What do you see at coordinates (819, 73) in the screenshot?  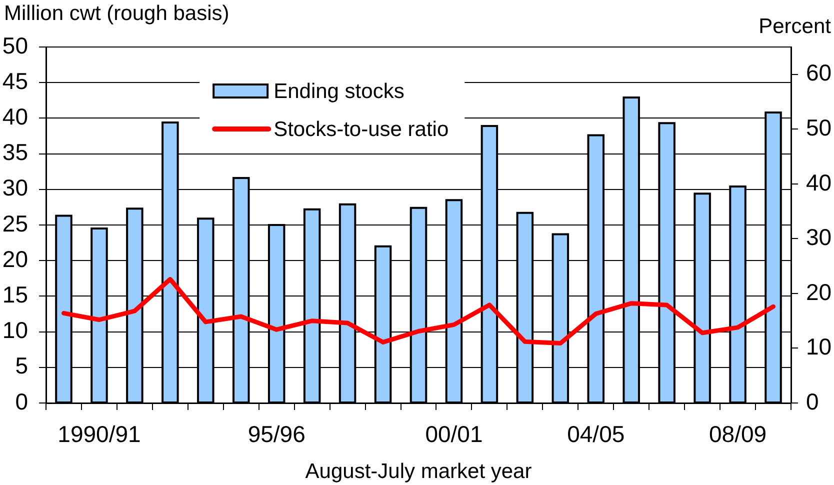 I see `y2-tick-label: 60` at bounding box center [819, 73].